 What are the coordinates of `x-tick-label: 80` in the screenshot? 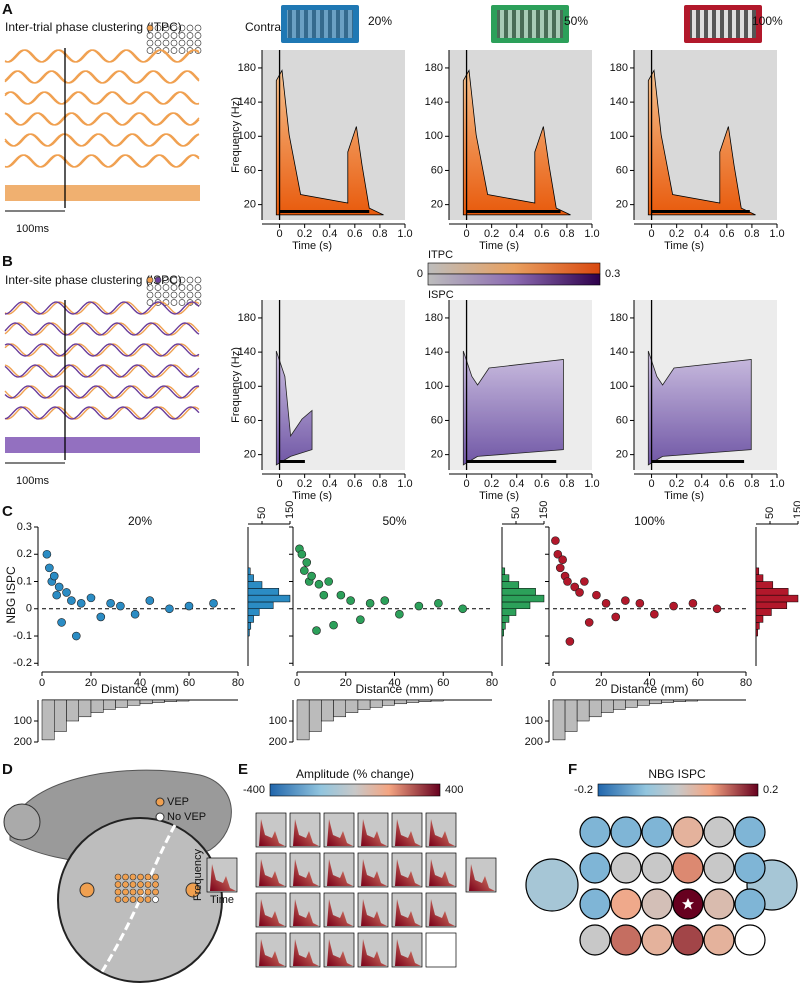 It's located at (492, 683).